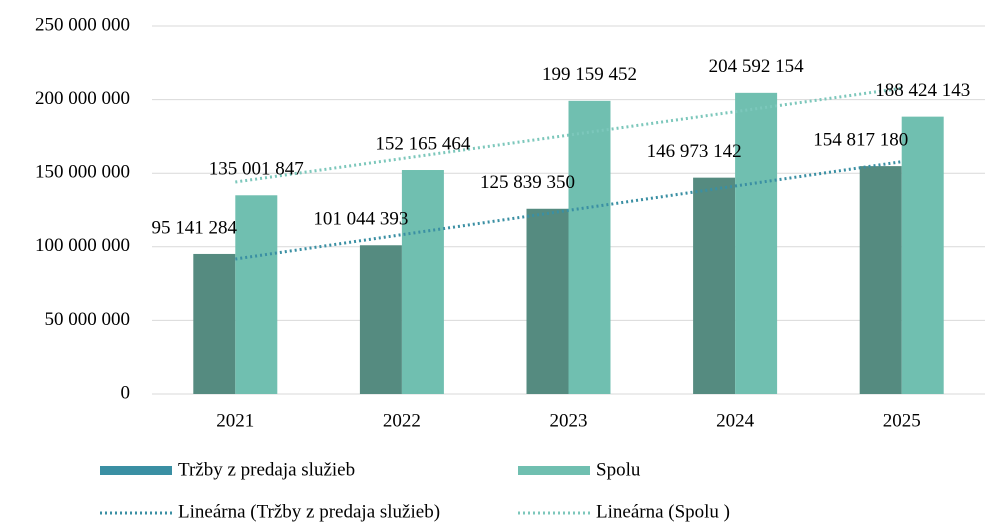  Describe the element at coordinates (309, 511) in the screenshot. I see `legend-label: Lineárna (Tržby z predaja služieb)` at that location.